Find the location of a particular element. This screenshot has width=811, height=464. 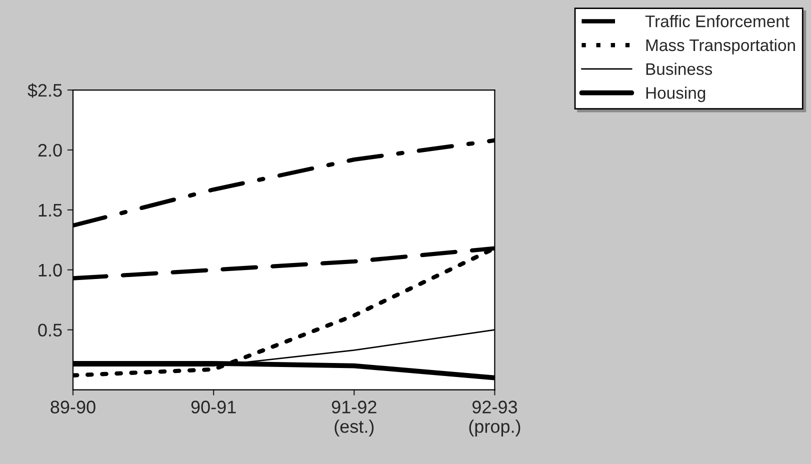

y-tick-label: 1.0 is located at coordinates (50, 270).